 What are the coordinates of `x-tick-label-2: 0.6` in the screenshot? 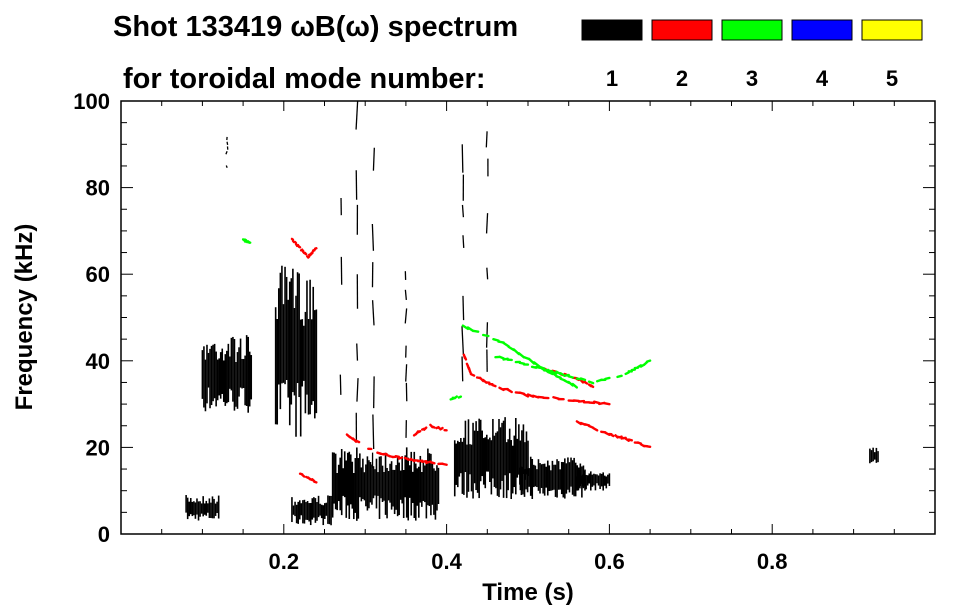 It's located at (609, 561).